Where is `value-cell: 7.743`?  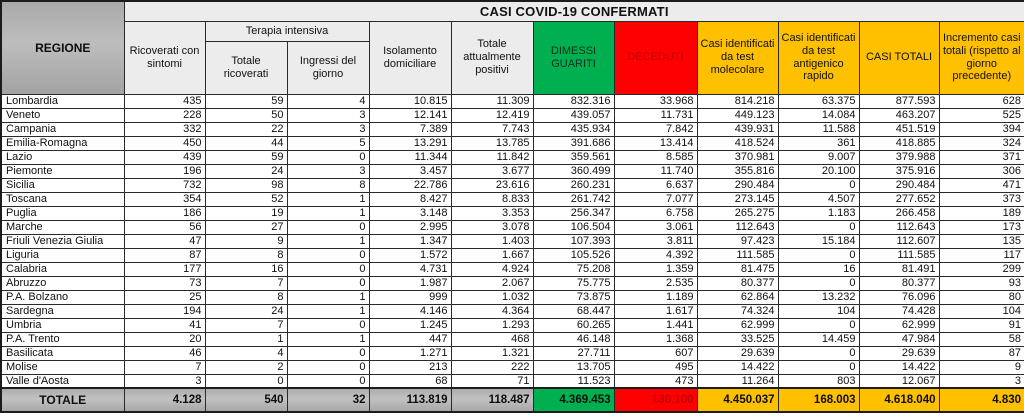
value-cell: 7.743 is located at coordinates (492, 129).